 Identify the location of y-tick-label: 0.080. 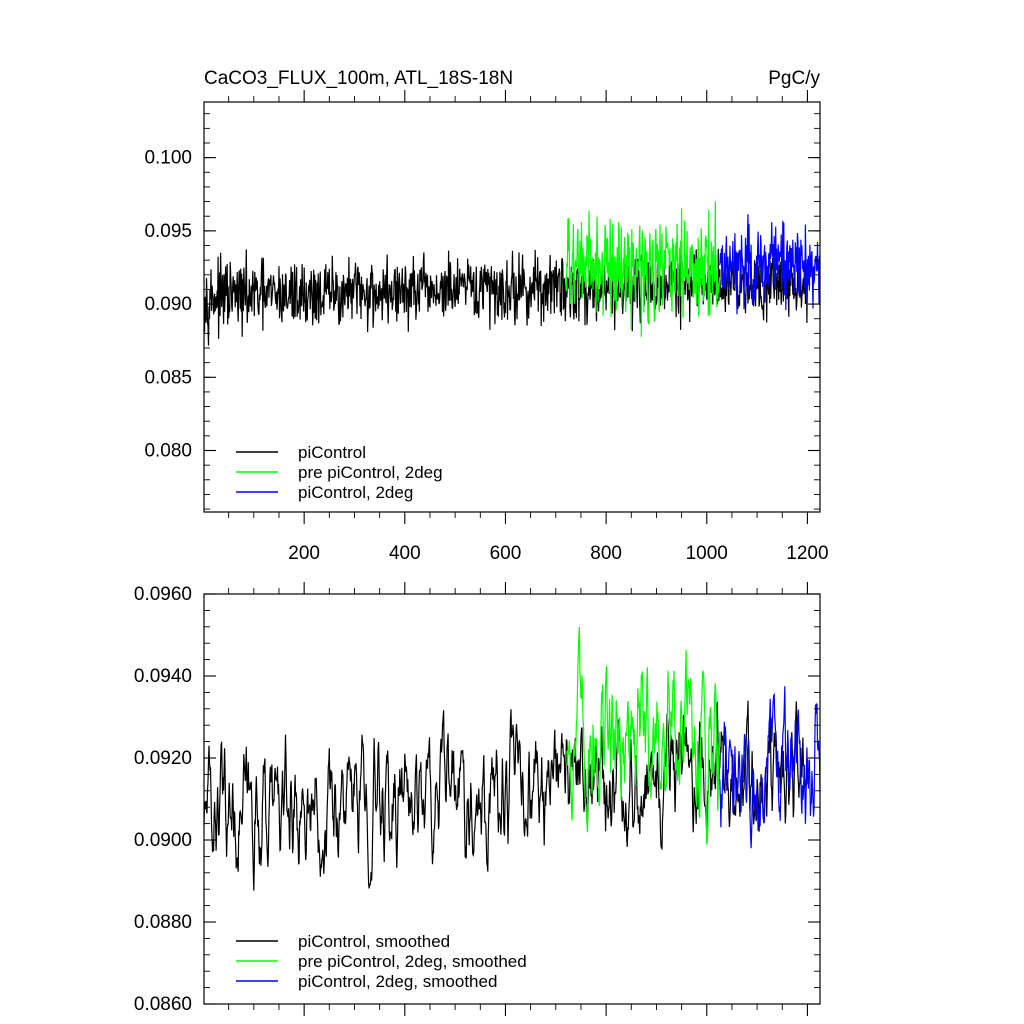
(168, 451).